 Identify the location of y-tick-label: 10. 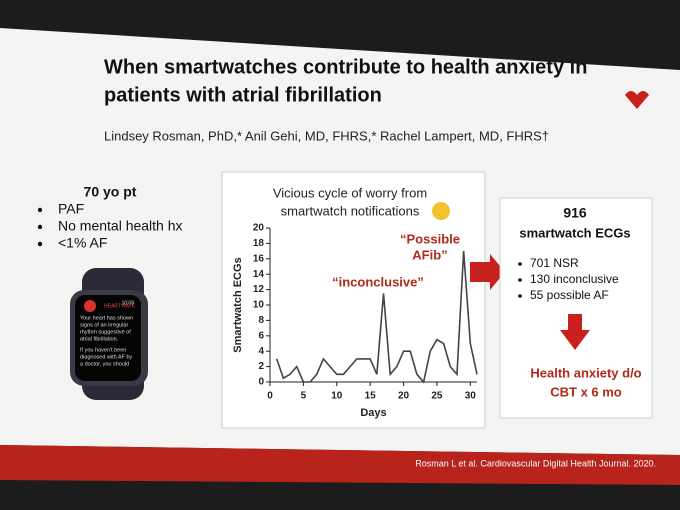
(259, 305).